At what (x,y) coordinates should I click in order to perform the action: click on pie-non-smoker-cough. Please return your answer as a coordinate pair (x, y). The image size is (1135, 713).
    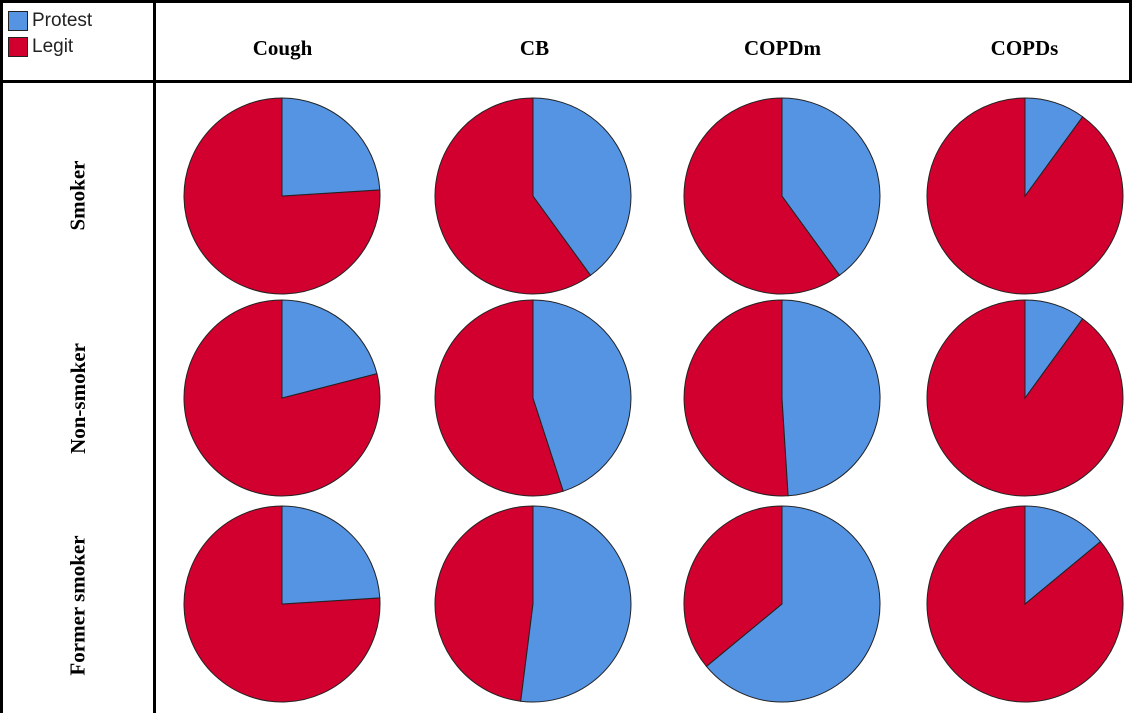
    Looking at the image, I should click on (282, 398).